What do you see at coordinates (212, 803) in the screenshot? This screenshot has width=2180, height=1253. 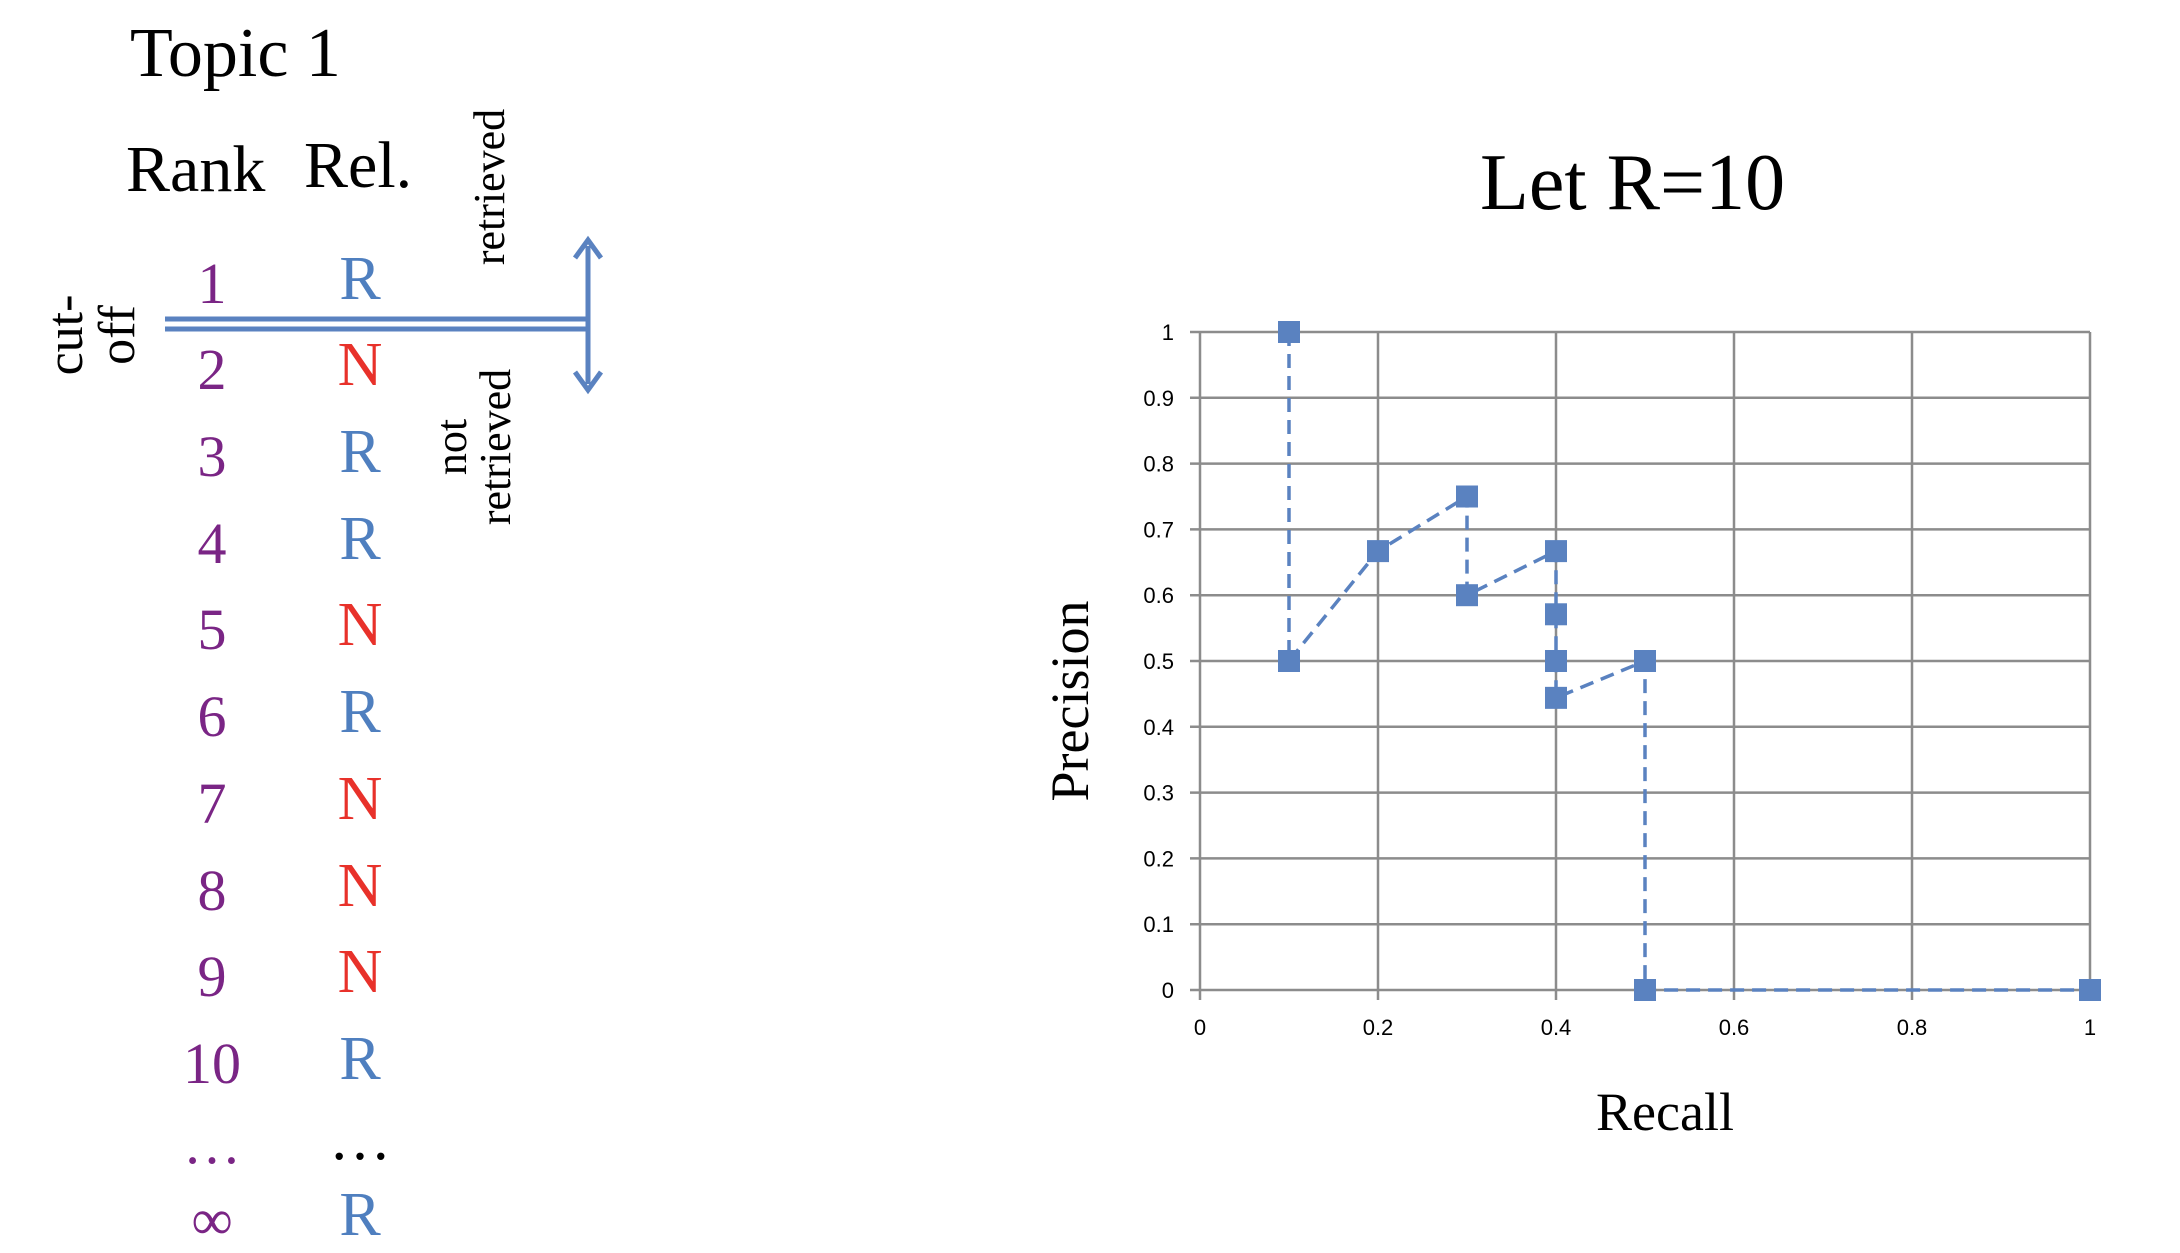 I see `rank-item: 7` at bounding box center [212, 803].